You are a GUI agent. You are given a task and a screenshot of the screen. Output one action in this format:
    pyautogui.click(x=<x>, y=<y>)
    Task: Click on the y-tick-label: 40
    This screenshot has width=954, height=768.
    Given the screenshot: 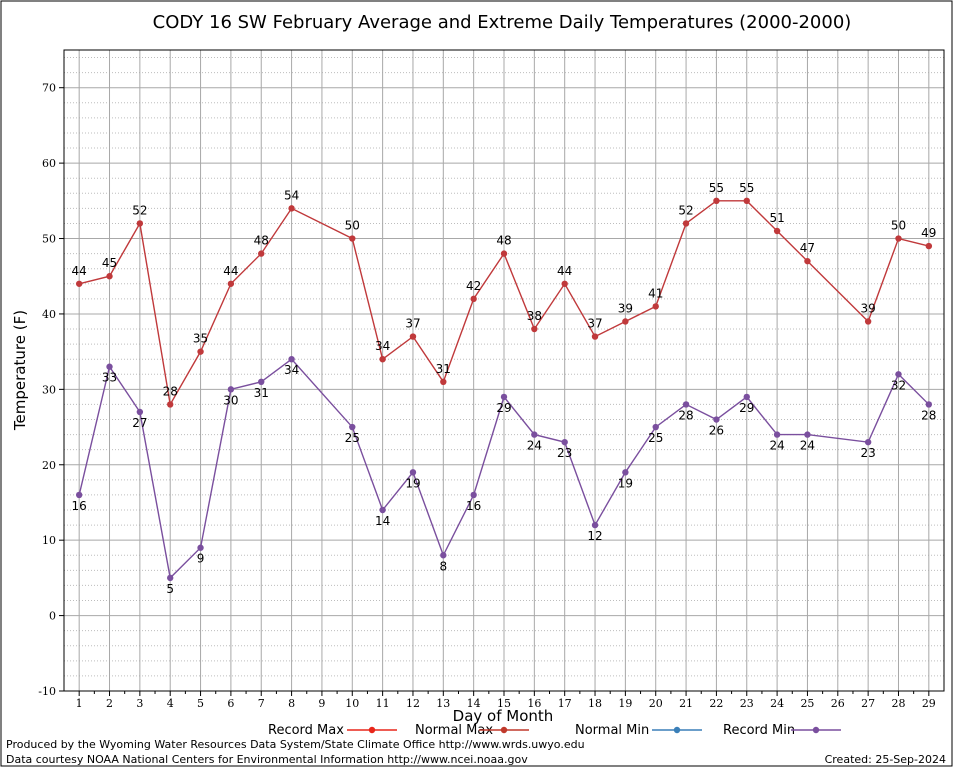 What is the action you would take?
    pyautogui.click(x=49, y=314)
    